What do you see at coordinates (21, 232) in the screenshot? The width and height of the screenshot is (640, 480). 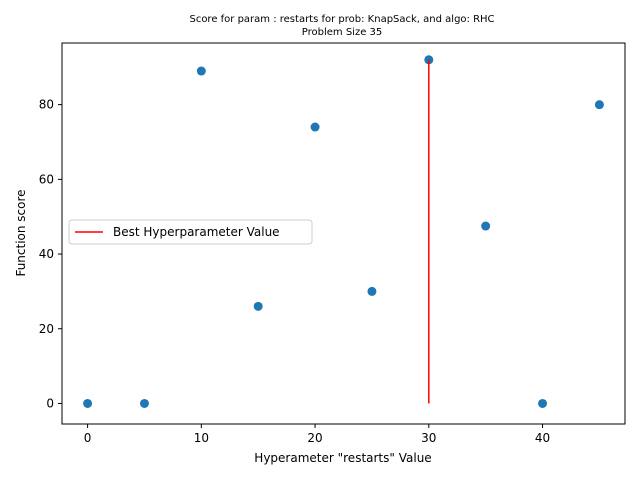 I see `y-axis-label: Function score` at bounding box center [21, 232].